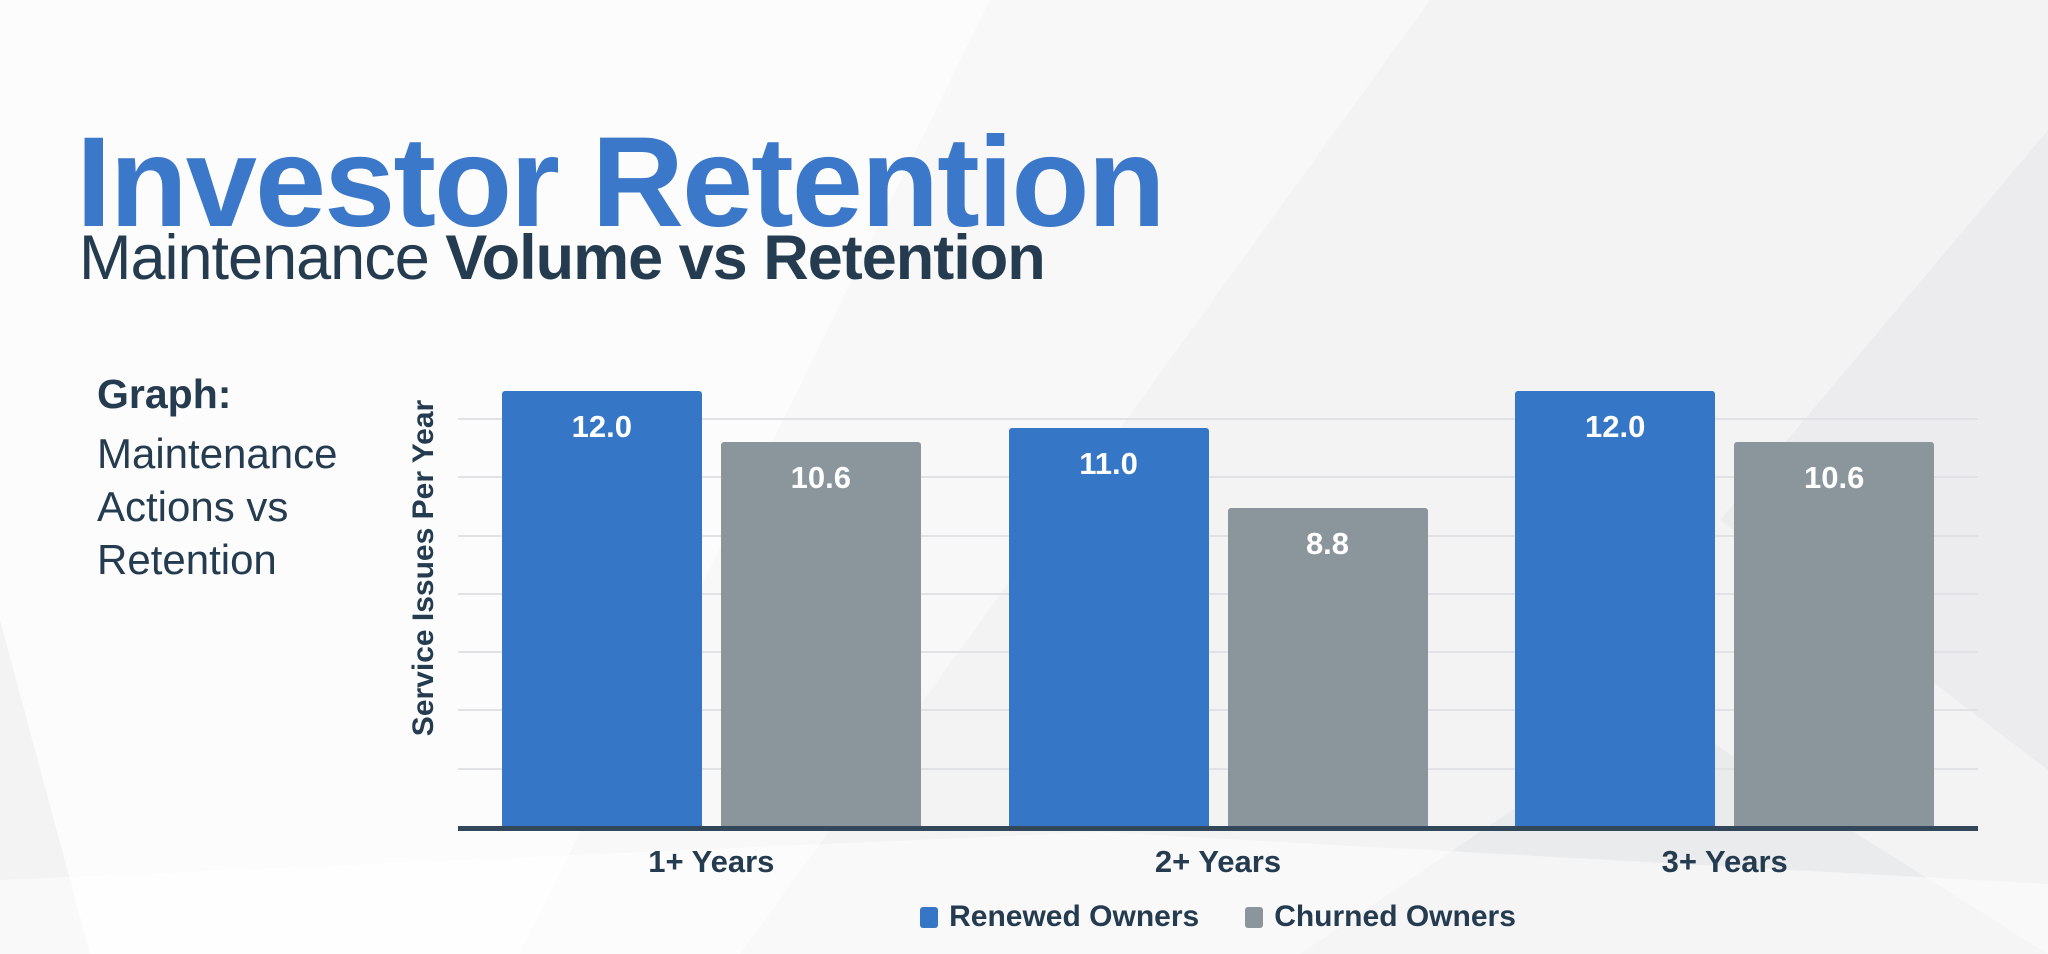 The height and width of the screenshot is (954, 2048). What do you see at coordinates (164, 394) in the screenshot?
I see `graph-caption-heading: Graph:` at bounding box center [164, 394].